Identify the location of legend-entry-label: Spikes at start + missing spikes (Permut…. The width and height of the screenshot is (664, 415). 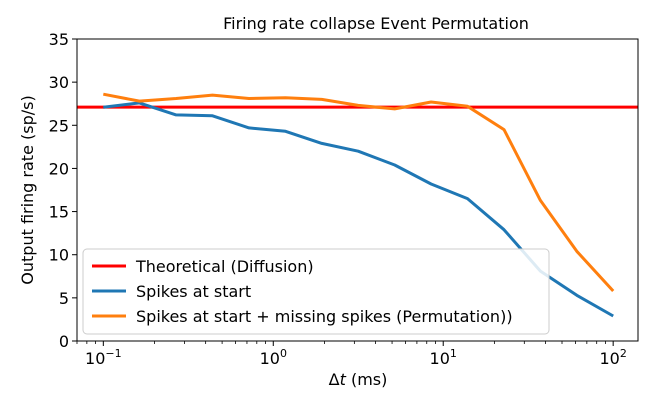
(324, 316).